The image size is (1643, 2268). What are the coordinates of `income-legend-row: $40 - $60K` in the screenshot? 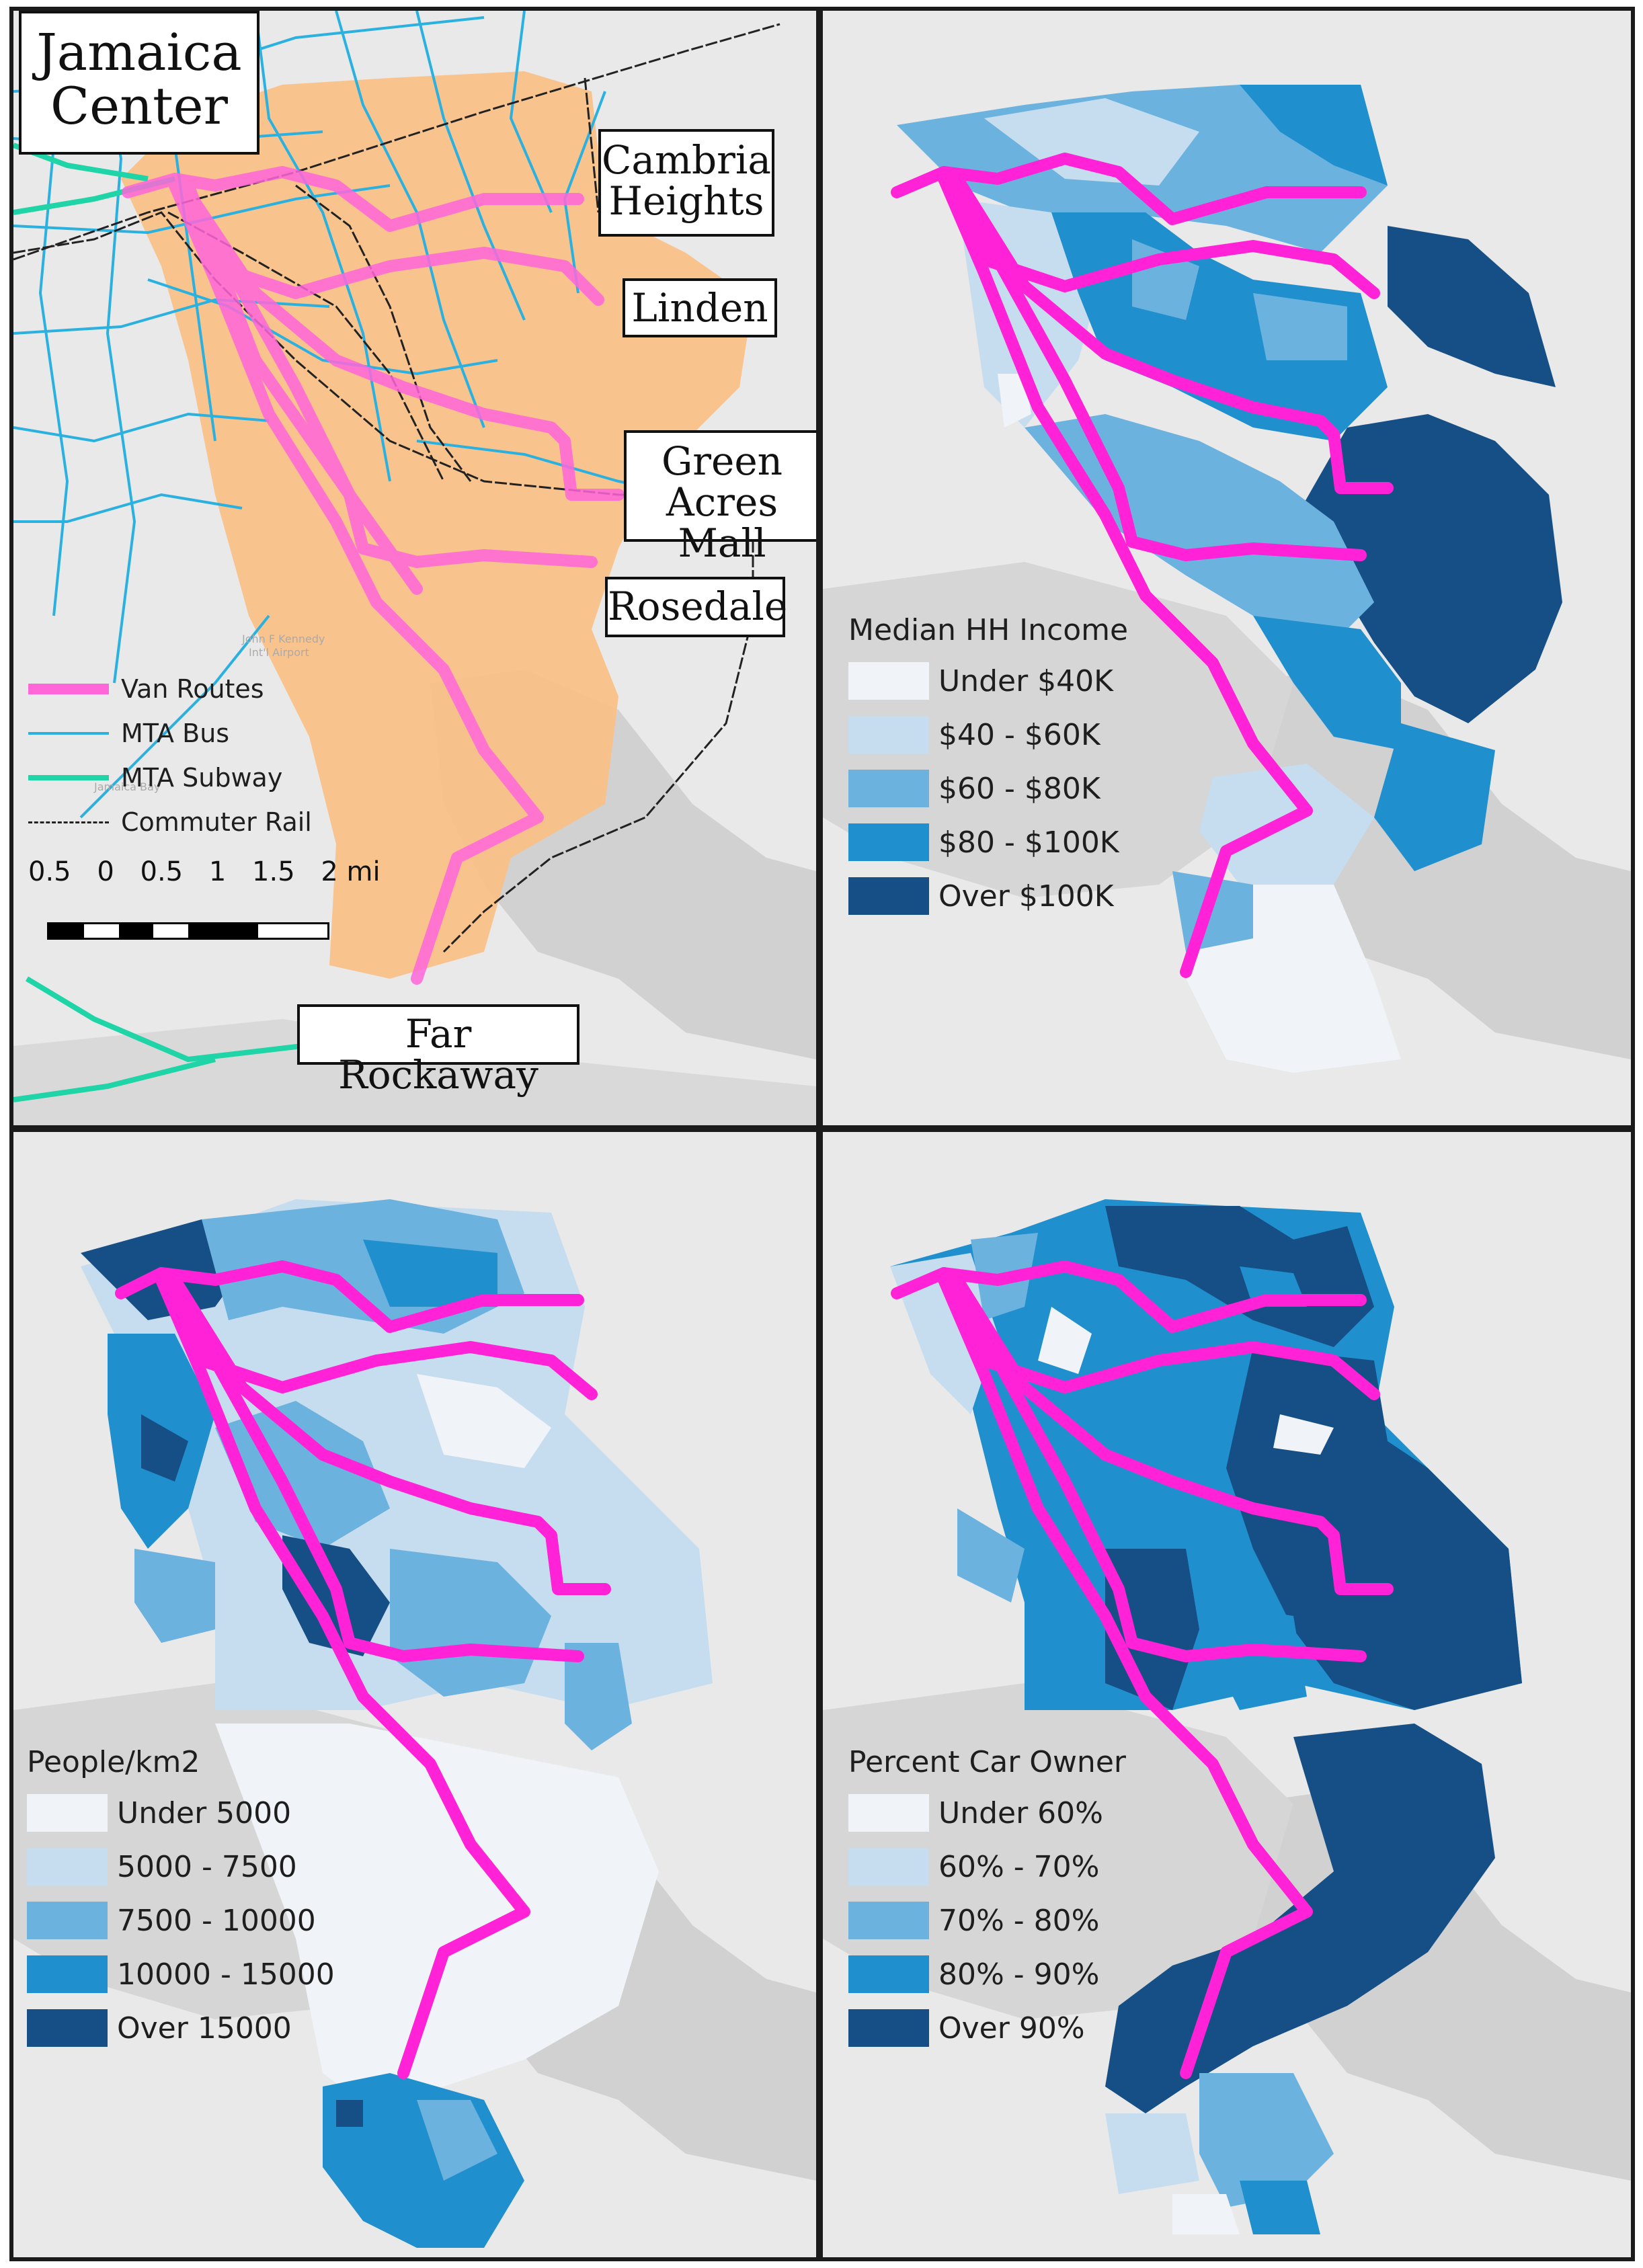 It's located at (988, 735).